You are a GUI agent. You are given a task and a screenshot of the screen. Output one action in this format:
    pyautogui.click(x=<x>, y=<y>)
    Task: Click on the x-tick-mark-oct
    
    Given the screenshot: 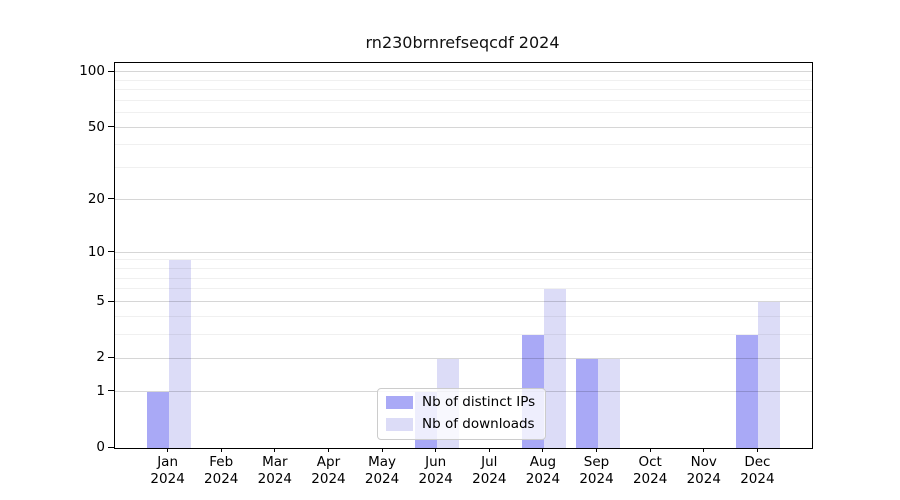 What is the action you would take?
    pyautogui.click(x=650, y=450)
    